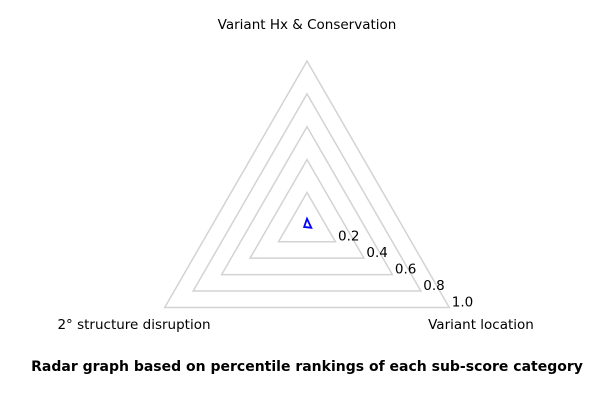 The width and height of the screenshot is (600, 400). I want to click on axis-label-variant-location: Variant location, so click(481, 325).